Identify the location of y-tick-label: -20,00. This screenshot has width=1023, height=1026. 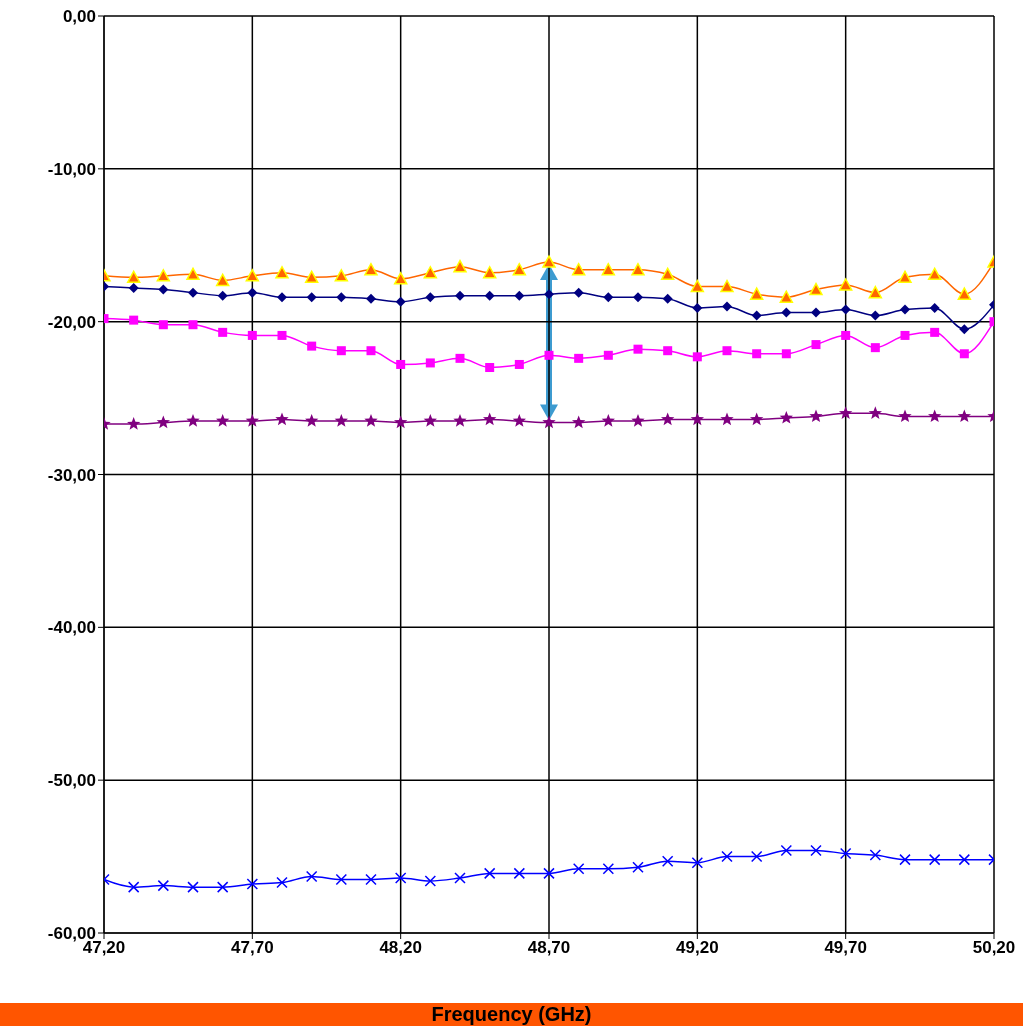
(71, 322).